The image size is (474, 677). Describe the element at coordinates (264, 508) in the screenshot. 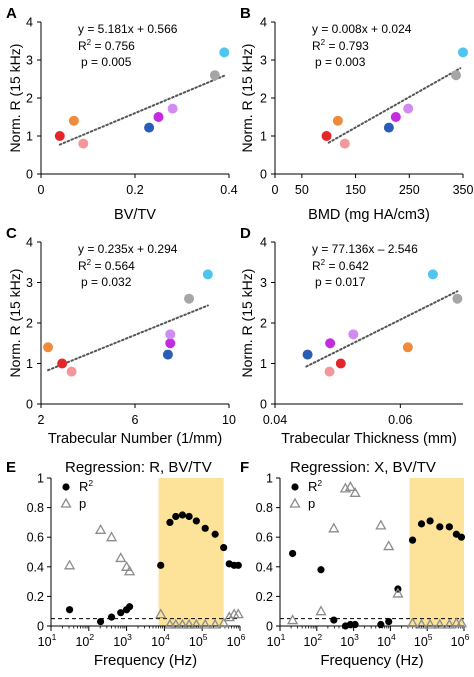

I see `y-tick-label: 0.8` at that location.